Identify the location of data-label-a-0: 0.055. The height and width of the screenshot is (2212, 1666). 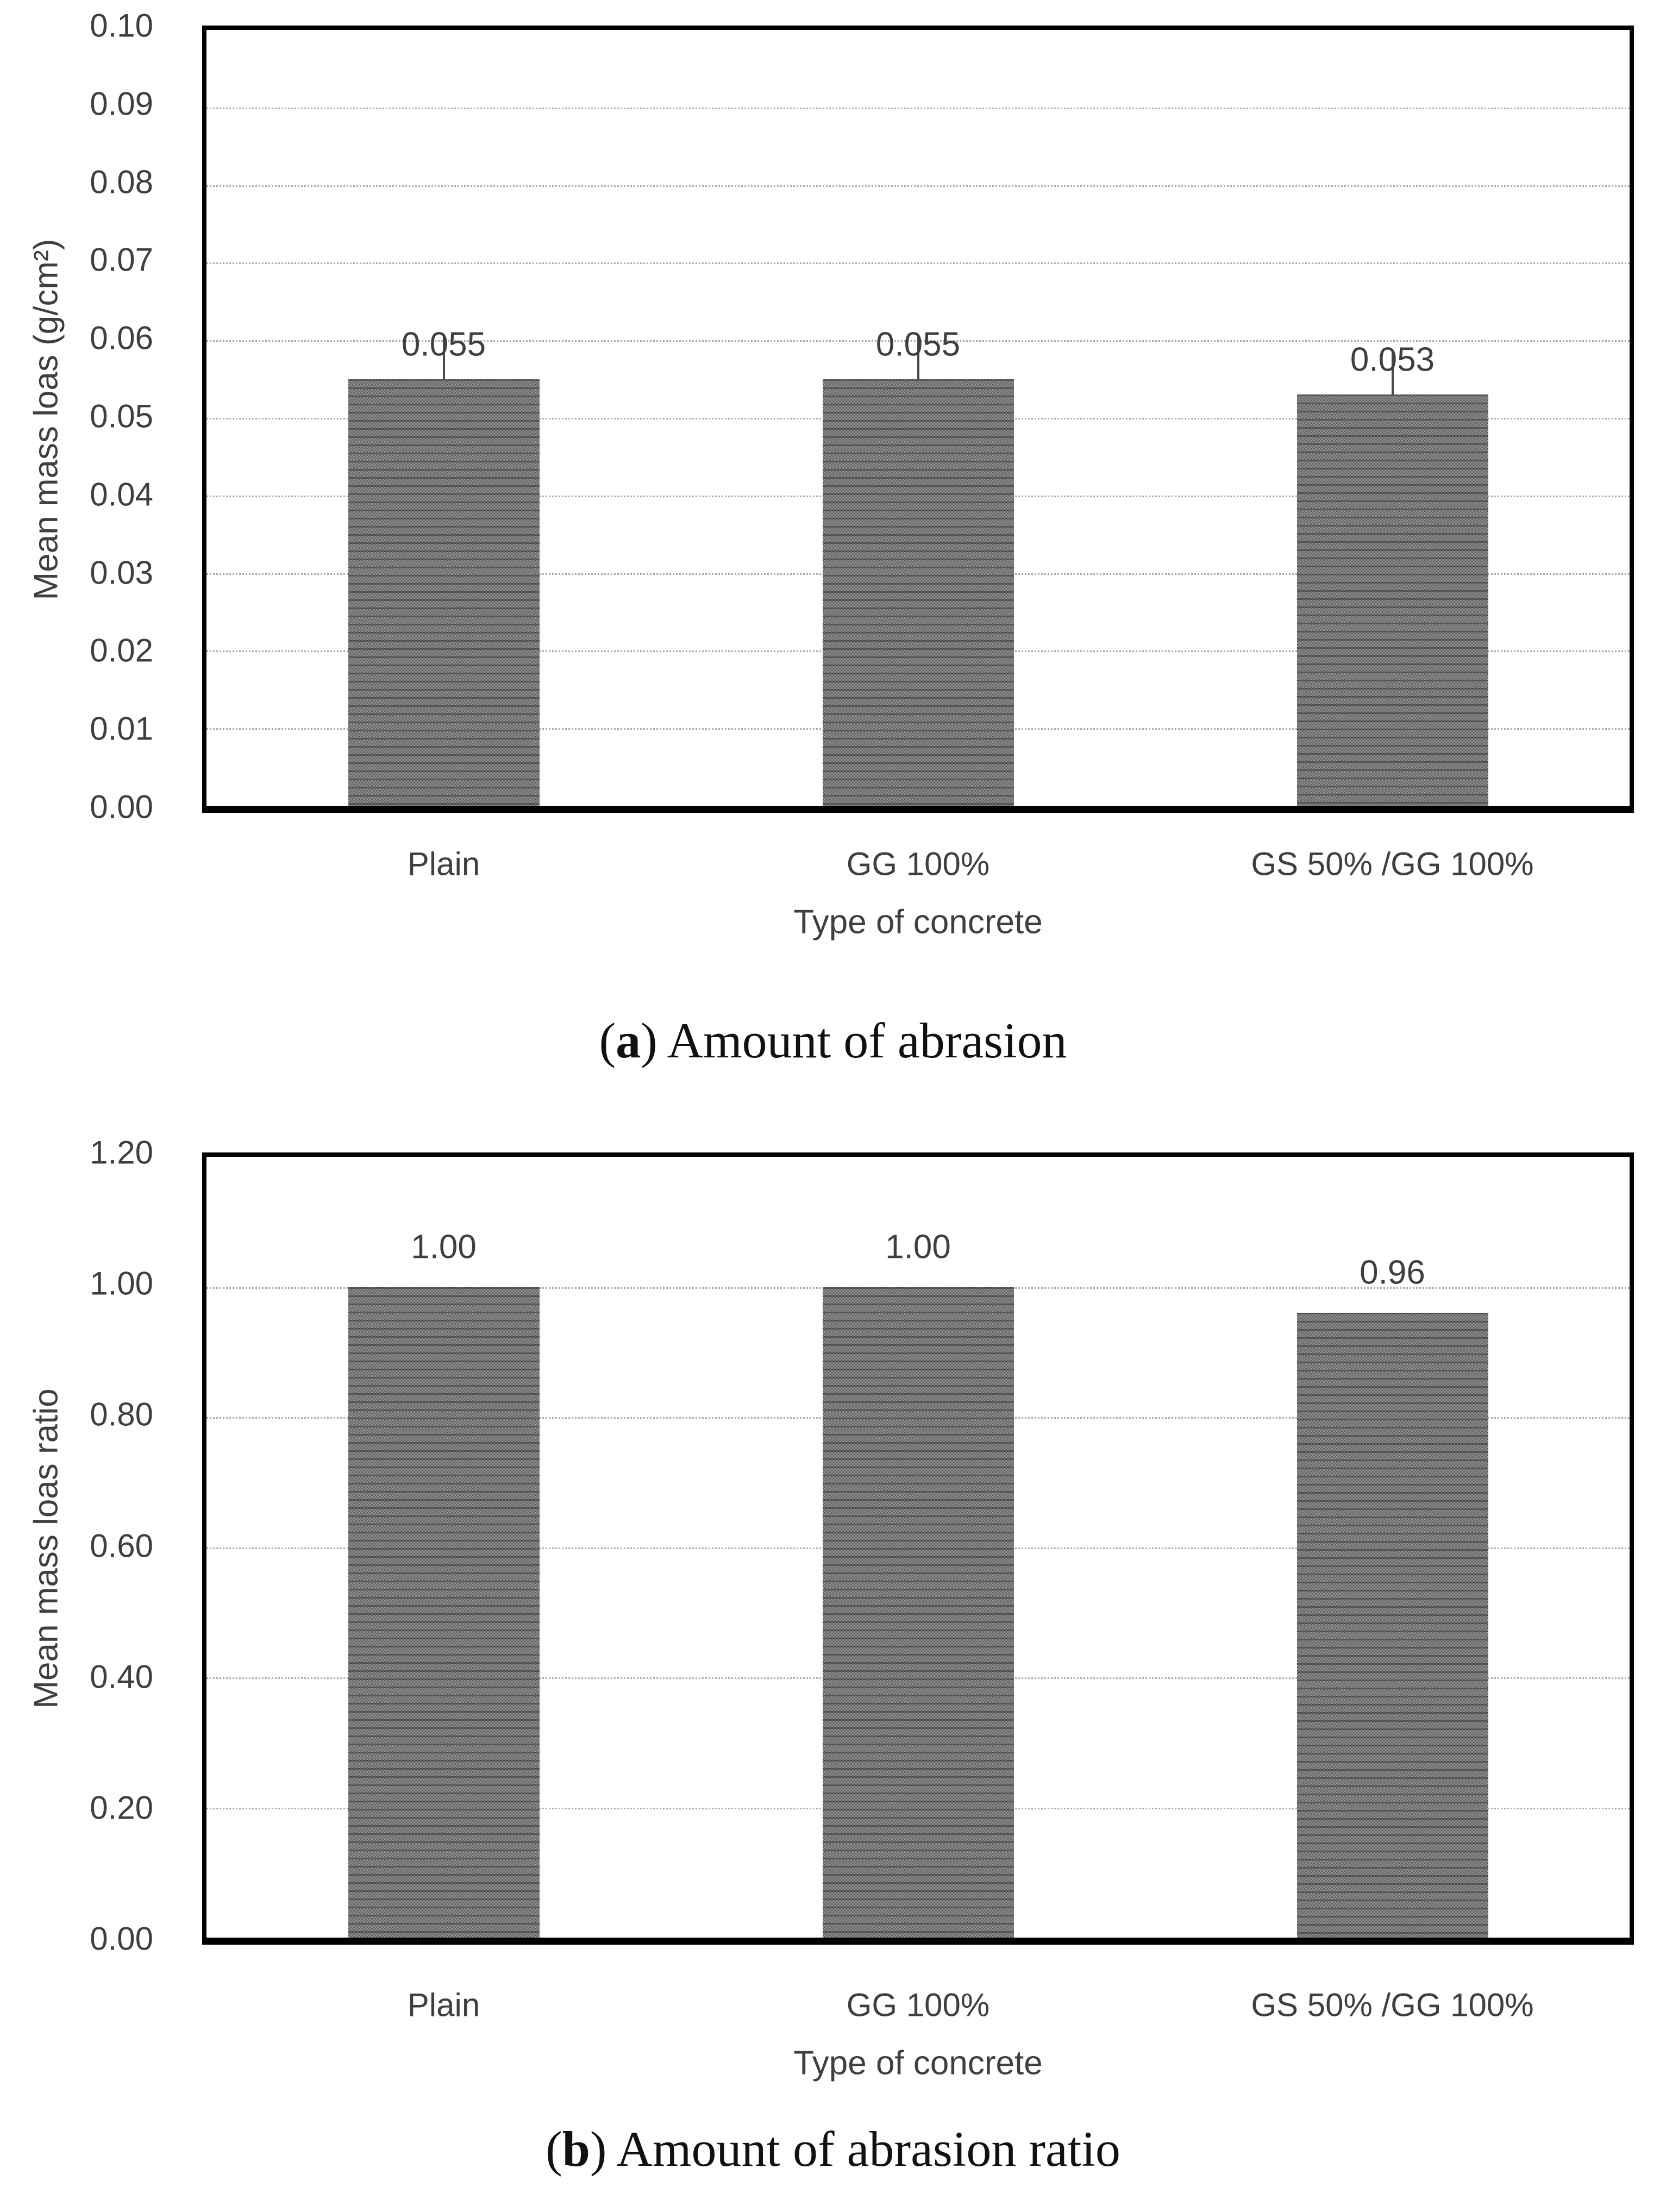
(443, 345).